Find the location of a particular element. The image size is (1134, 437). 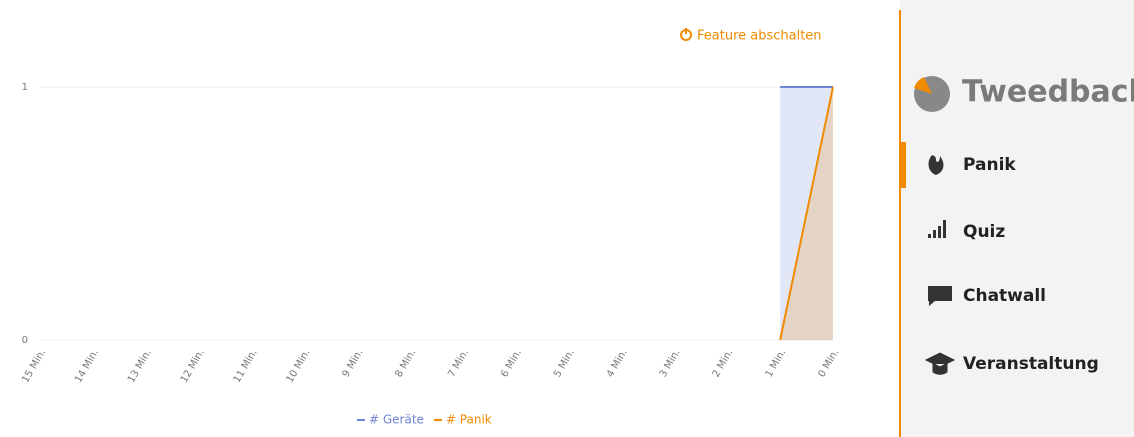

legend-label: # Panik is located at coordinates (469, 420).